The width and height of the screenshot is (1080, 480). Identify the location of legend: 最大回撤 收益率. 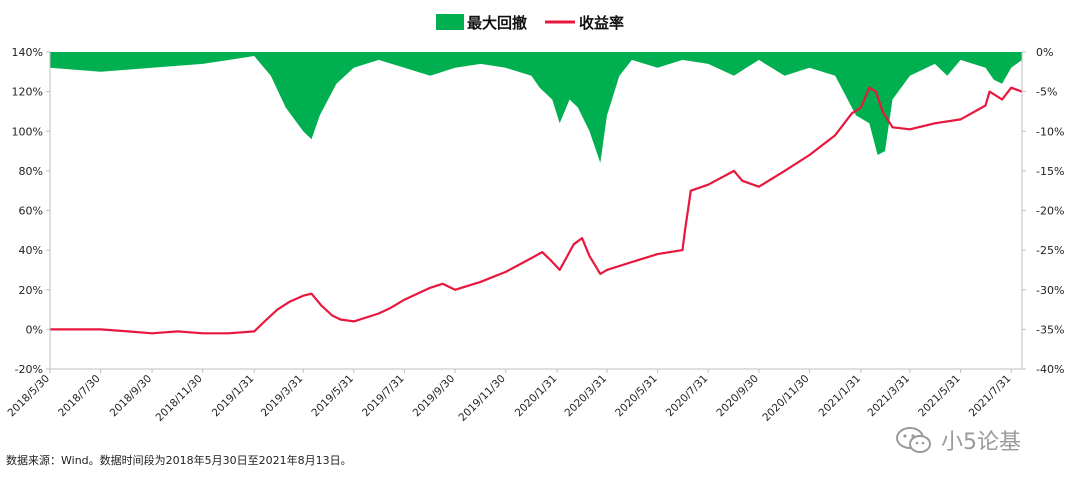
(530, 23).